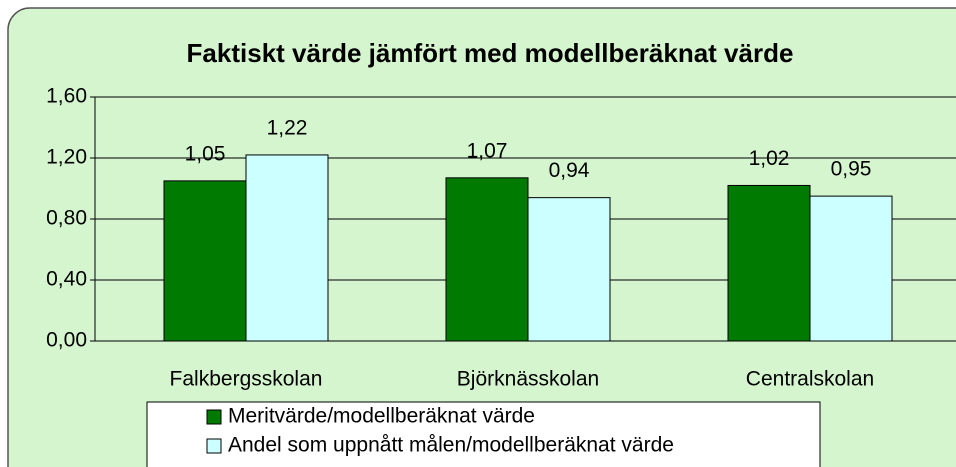 The width and height of the screenshot is (956, 467). I want to click on data-label: 1,05, so click(205, 153).